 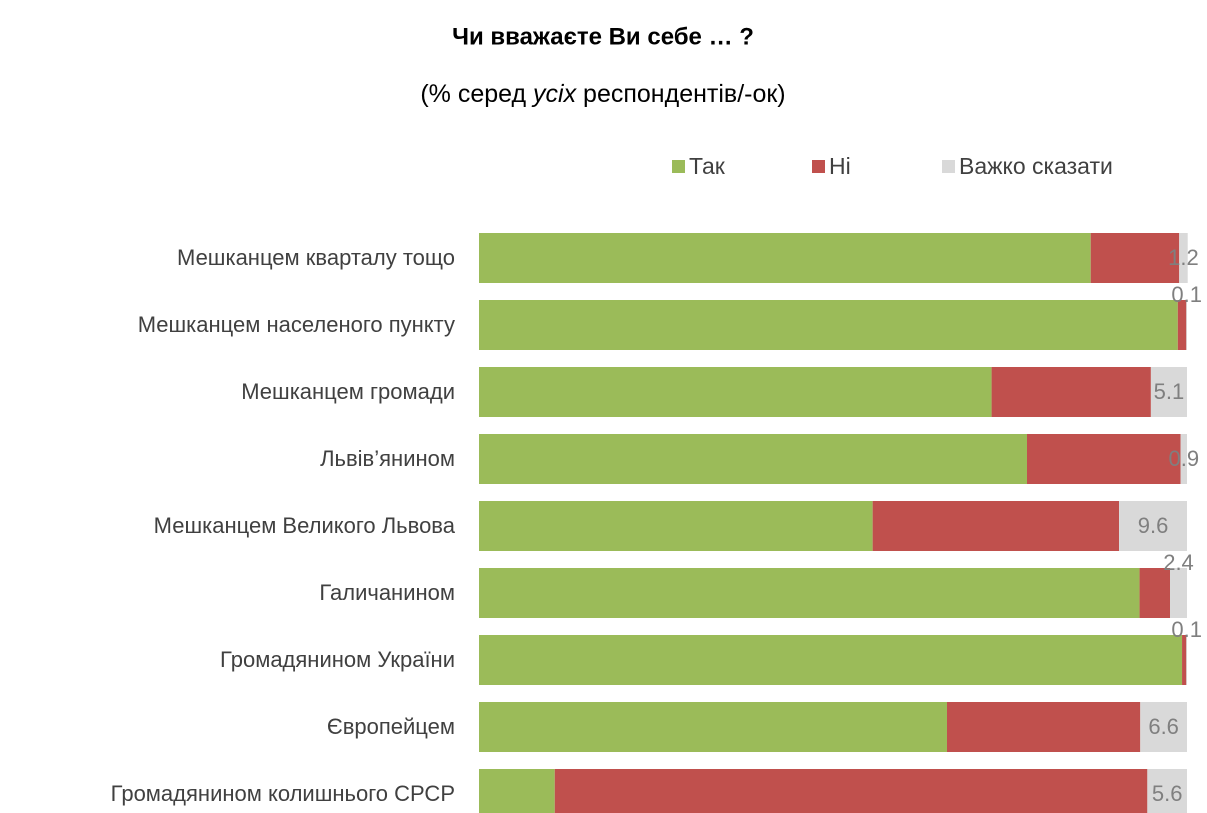 I want to click on subtitle-part: усіх, so click(x=554, y=94).